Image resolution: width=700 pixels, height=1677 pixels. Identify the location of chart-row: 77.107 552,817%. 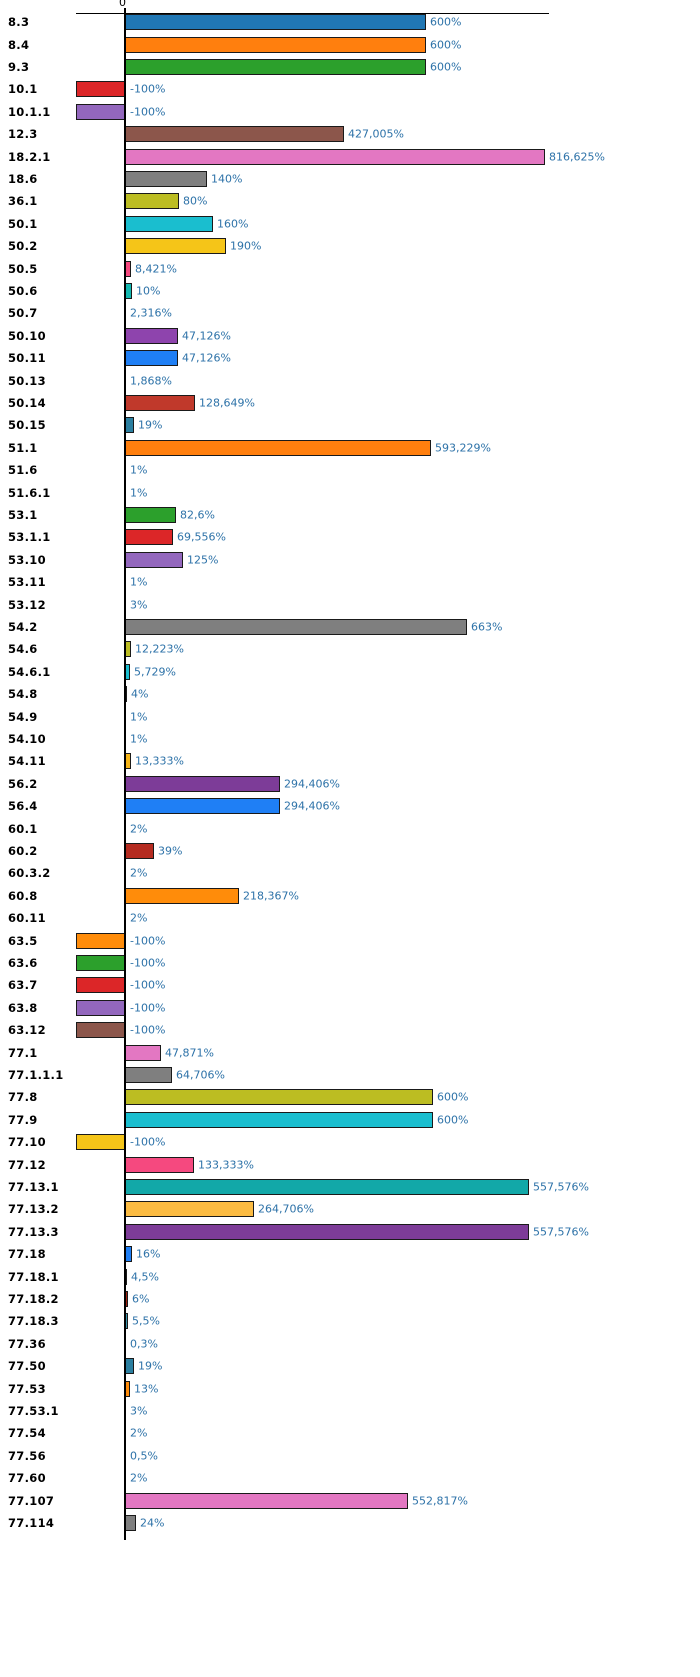
(350, 1500).